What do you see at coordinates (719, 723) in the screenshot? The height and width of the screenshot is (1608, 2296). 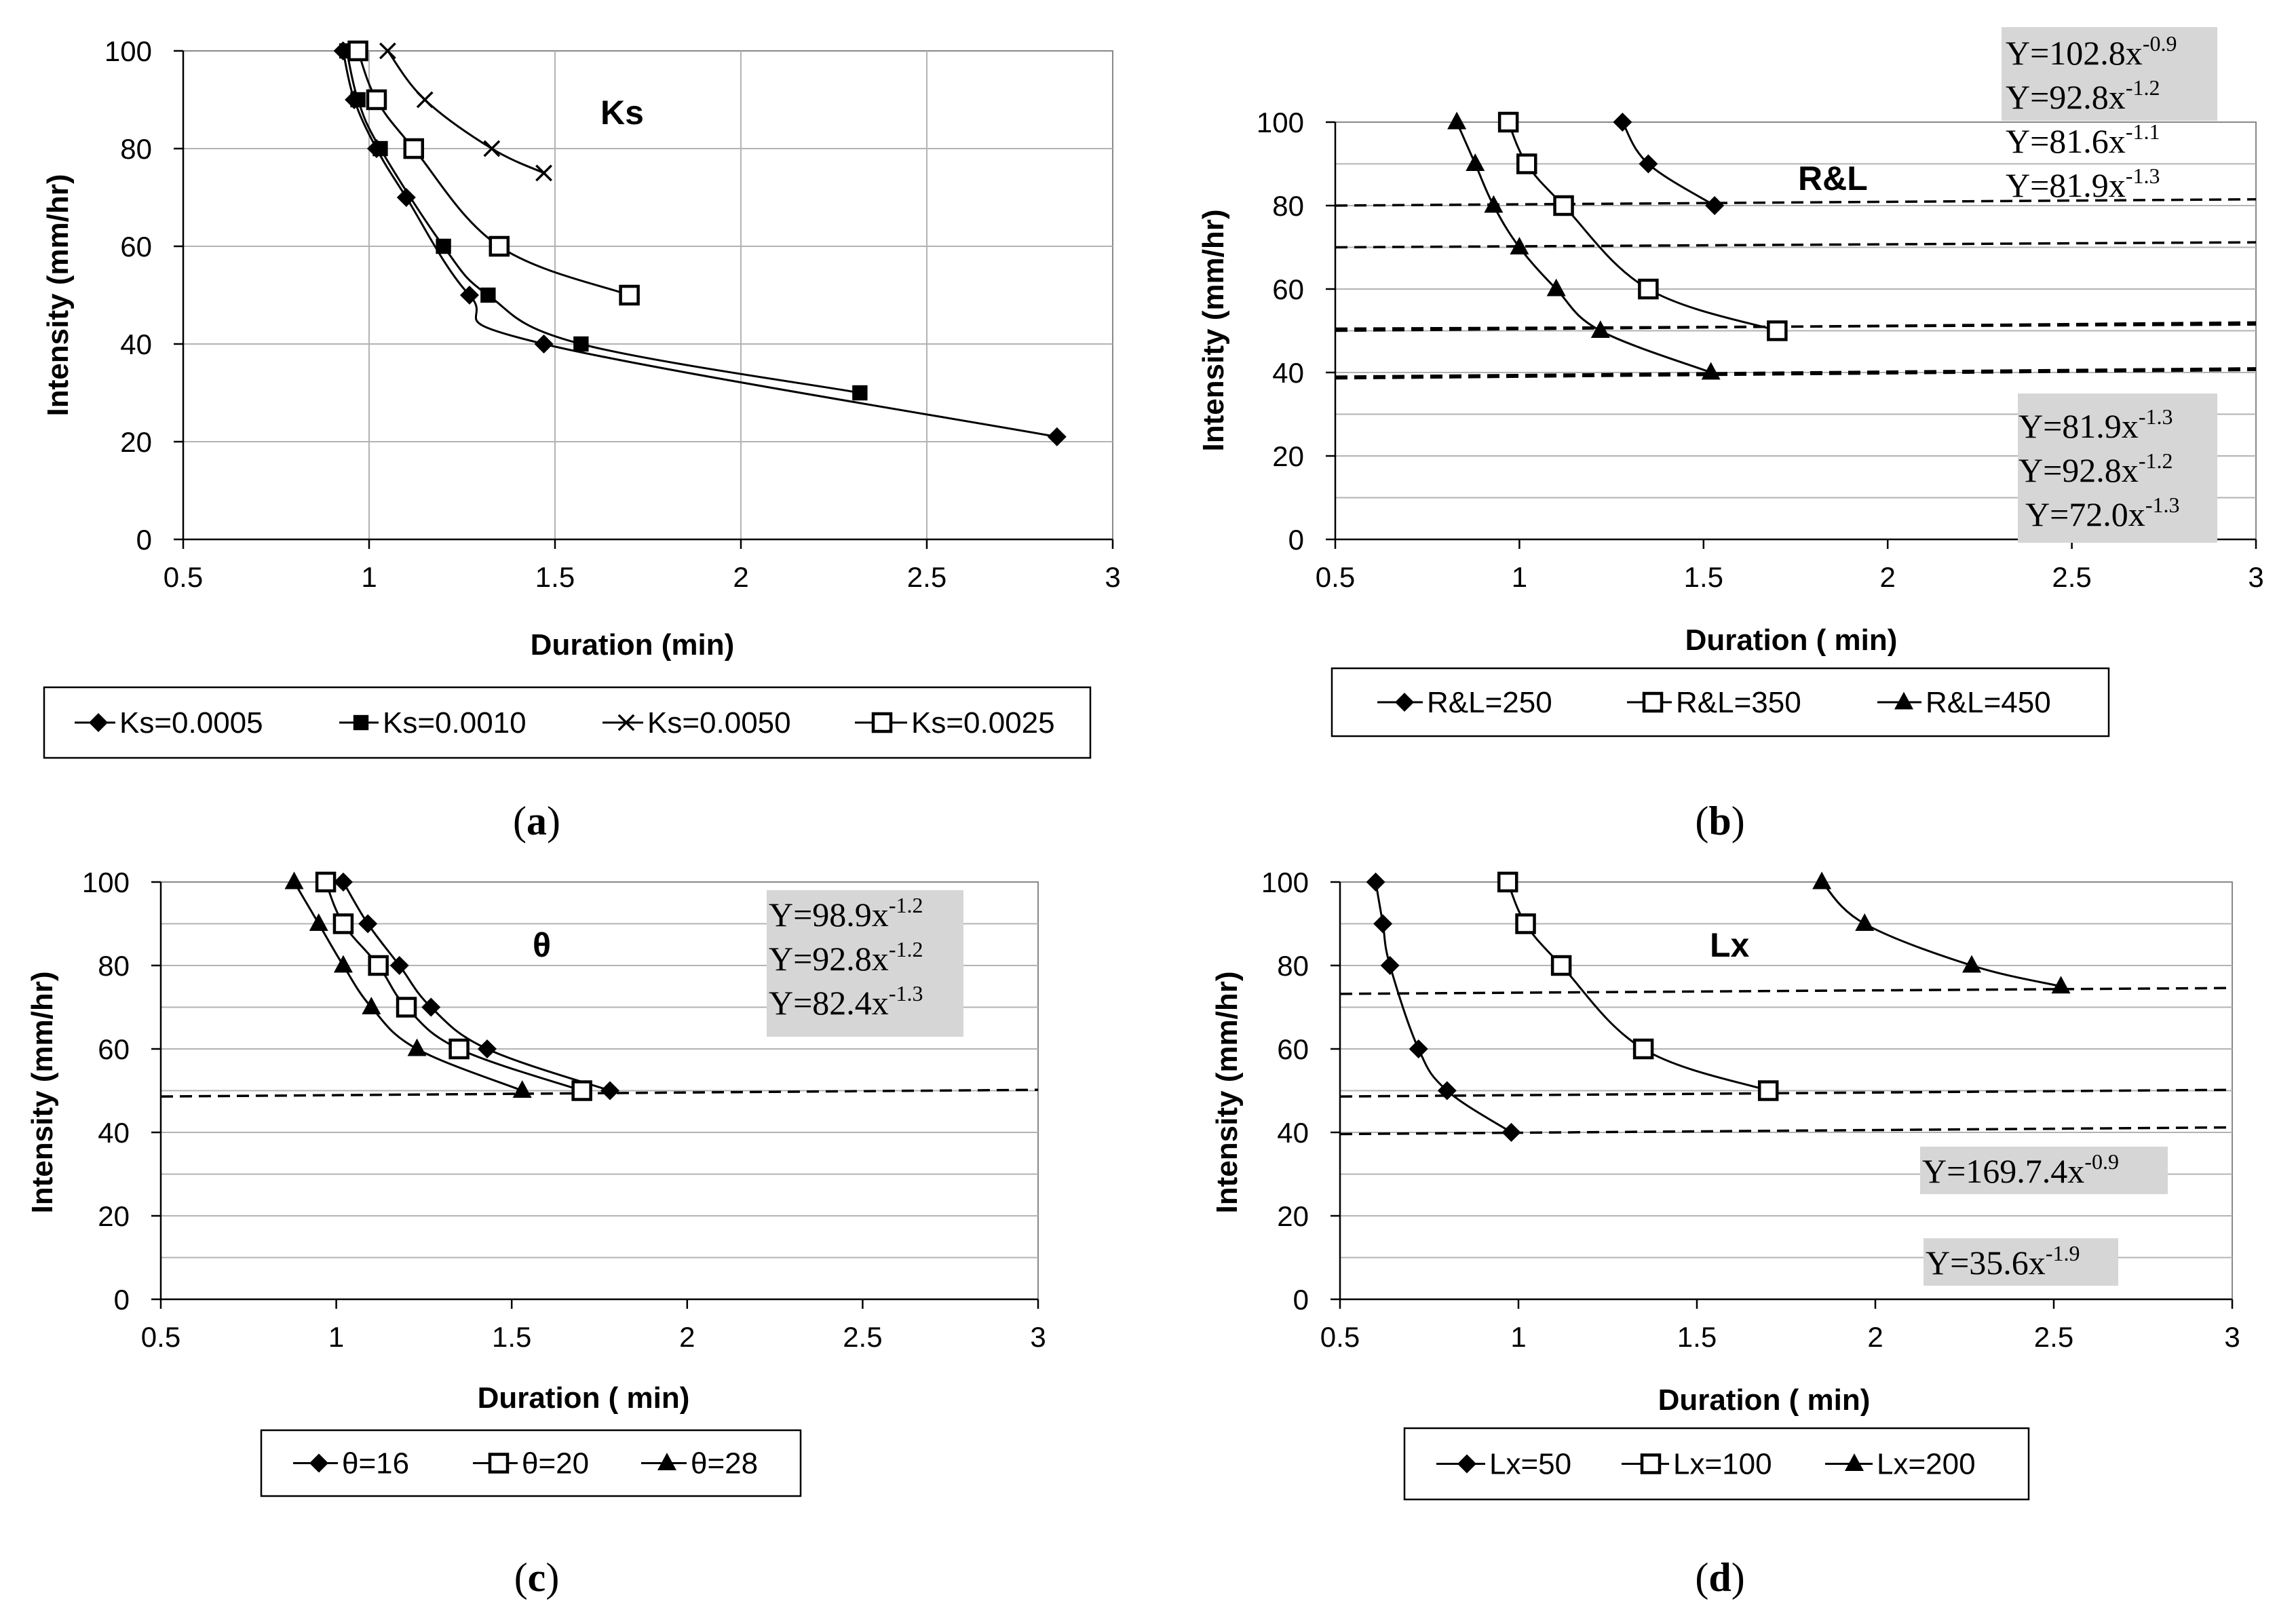 I see `legend-label: Ks=0.0050` at bounding box center [719, 723].